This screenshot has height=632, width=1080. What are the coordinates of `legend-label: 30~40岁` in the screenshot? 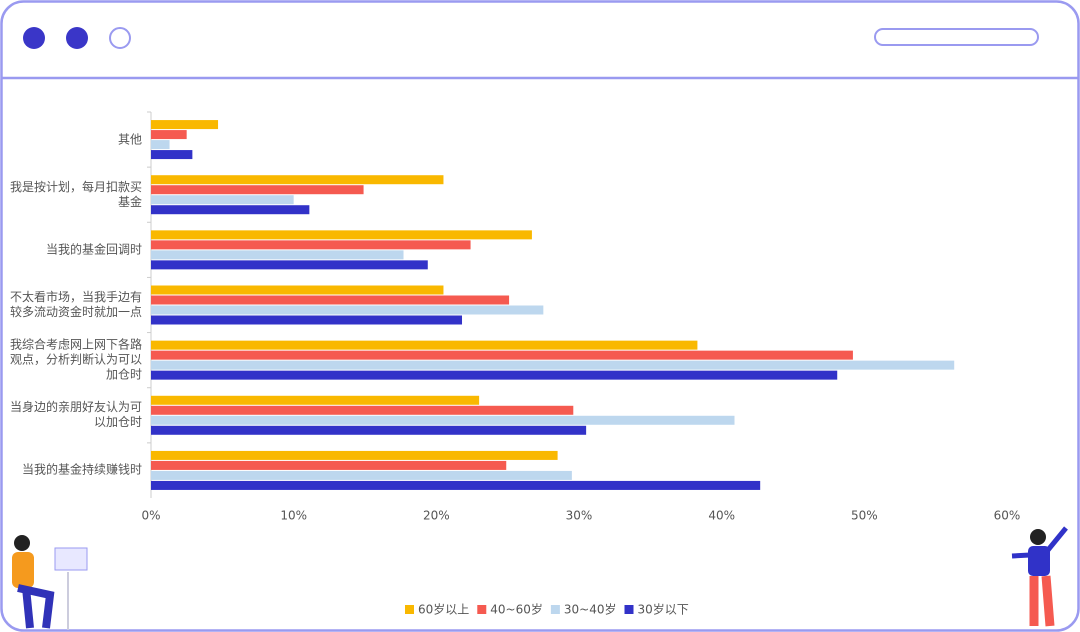 It's located at (590, 609).